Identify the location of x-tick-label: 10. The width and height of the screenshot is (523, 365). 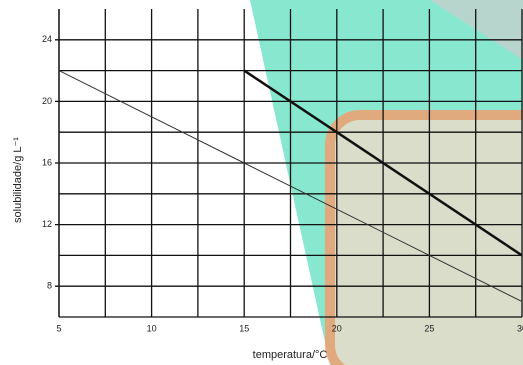
(152, 328).